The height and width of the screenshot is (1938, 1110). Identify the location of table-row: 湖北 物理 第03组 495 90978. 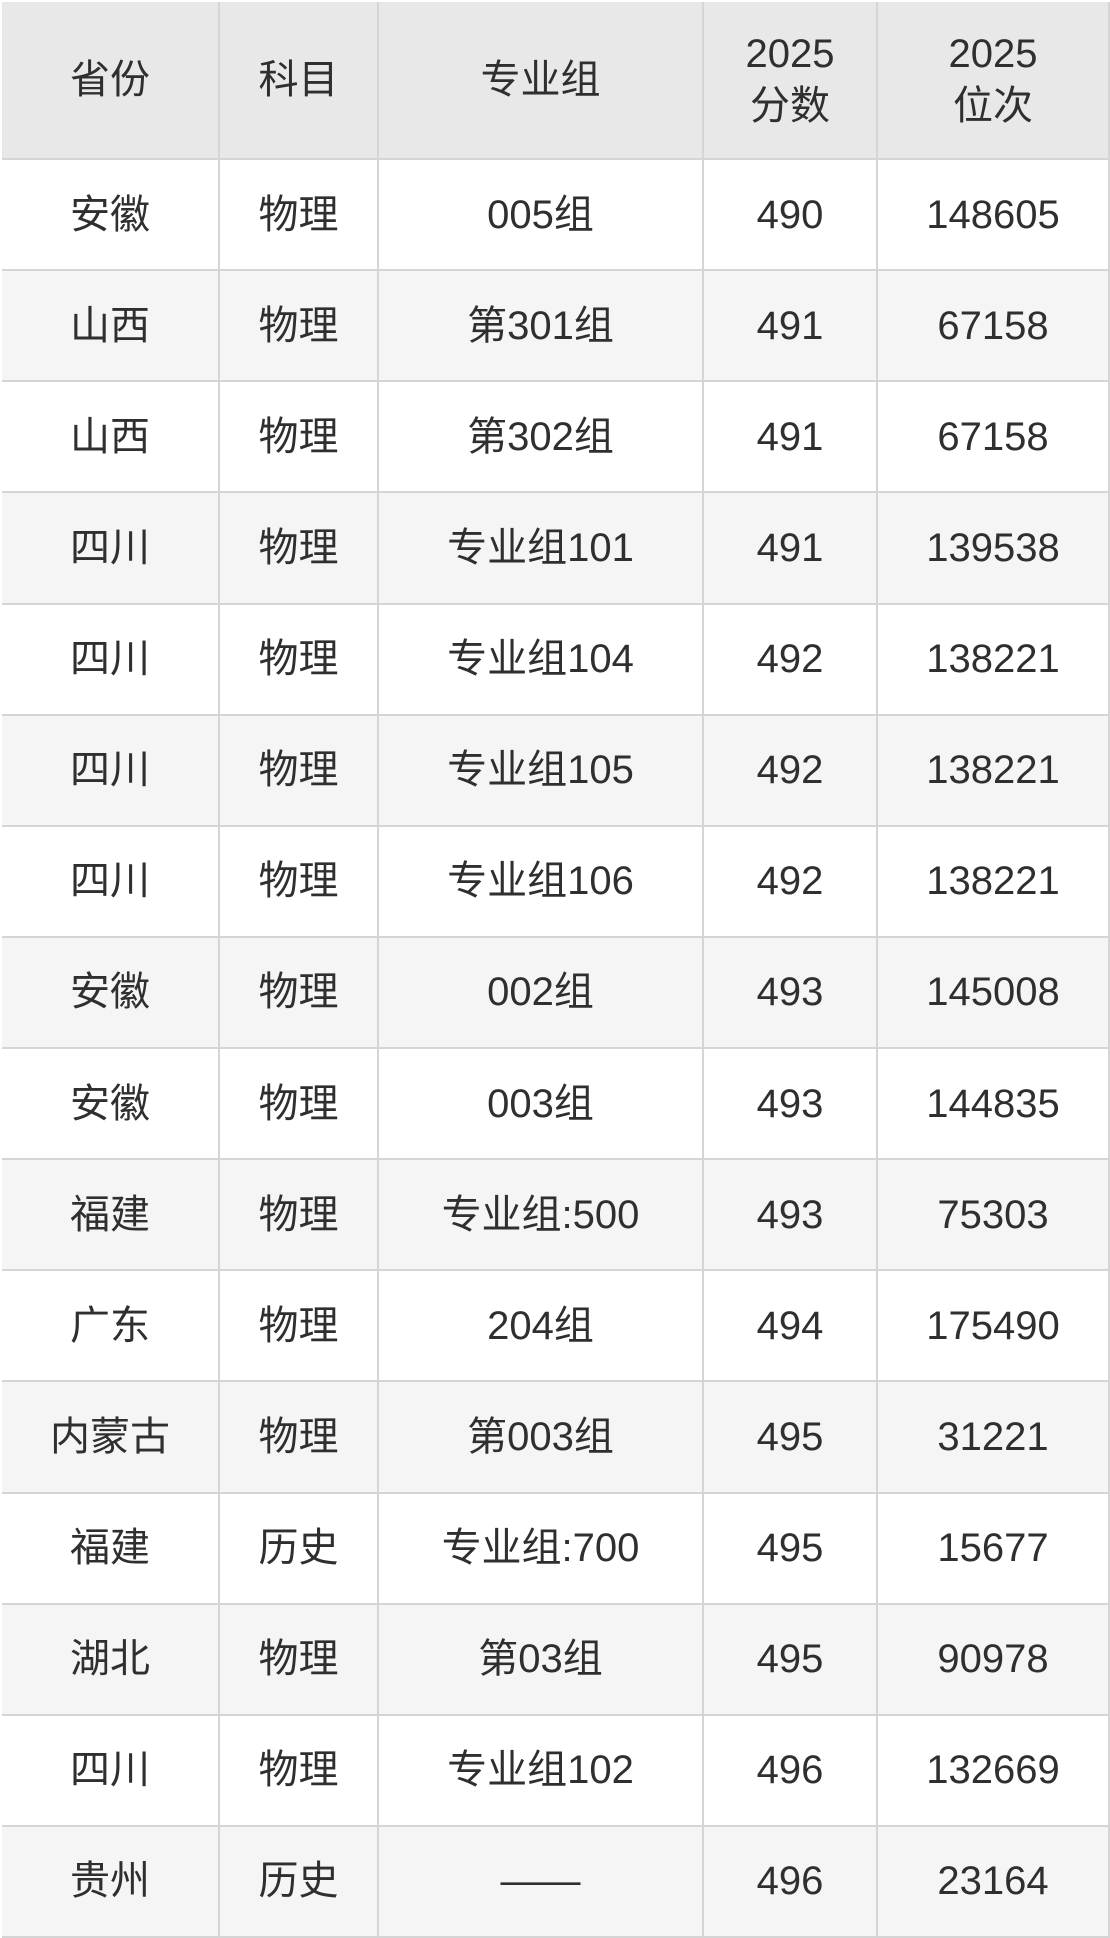
(555, 1659).